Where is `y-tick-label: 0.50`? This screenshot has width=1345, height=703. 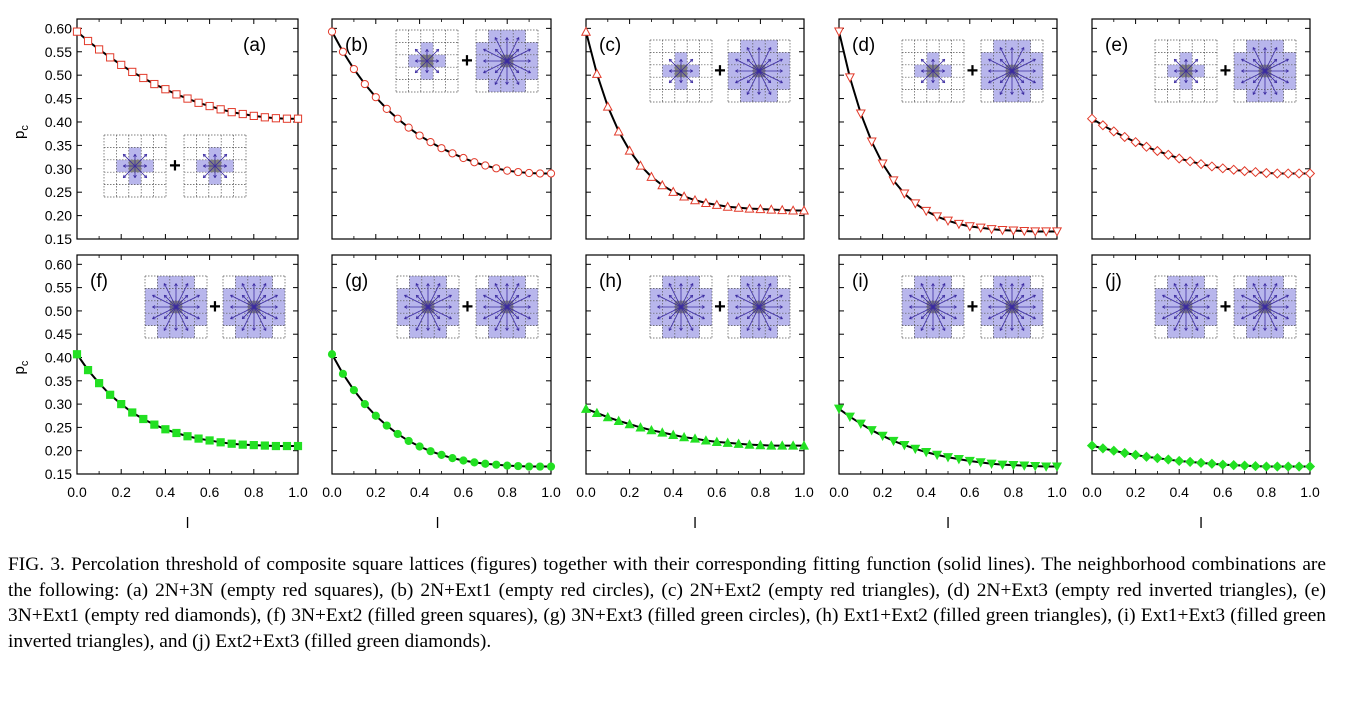 y-tick-label: 0.50 is located at coordinates (58, 311).